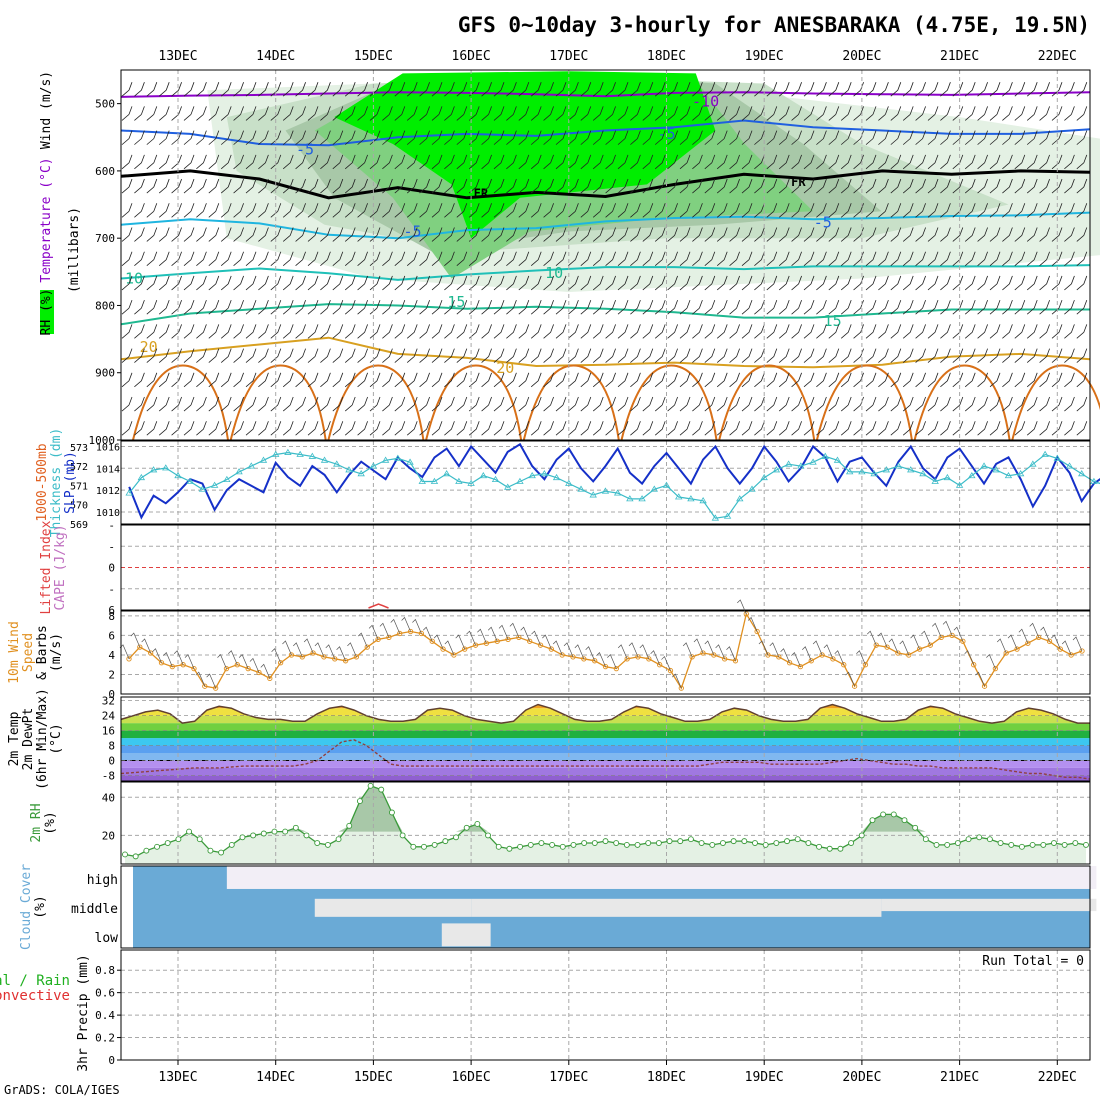 The image size is (1100, 1100). What do you see at coordinates (108, 775) in the screenshot?
I see `temp-tick-label: -8` at bounding box center [108, 775].